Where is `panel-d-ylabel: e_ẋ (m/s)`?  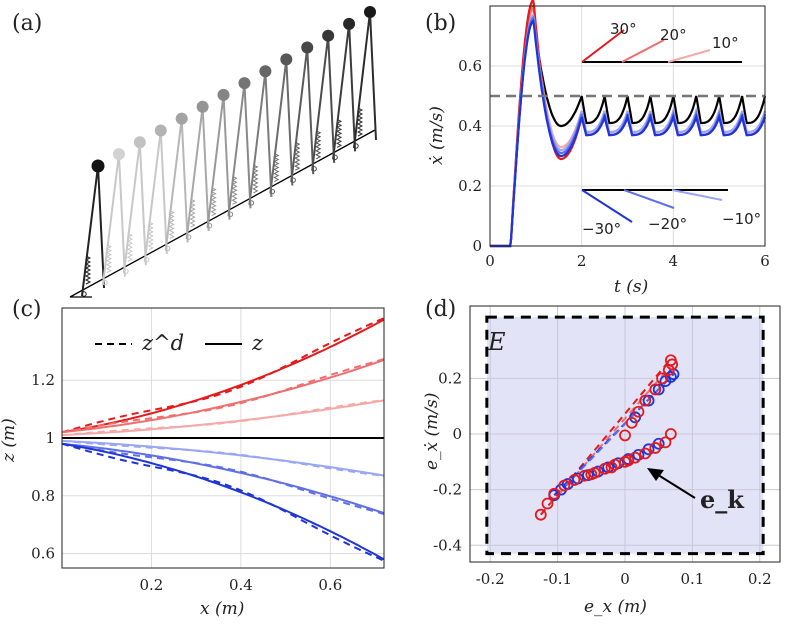
panel-d-ylabel: e_ẋ (m/s) is located at coordinates (432, 431).